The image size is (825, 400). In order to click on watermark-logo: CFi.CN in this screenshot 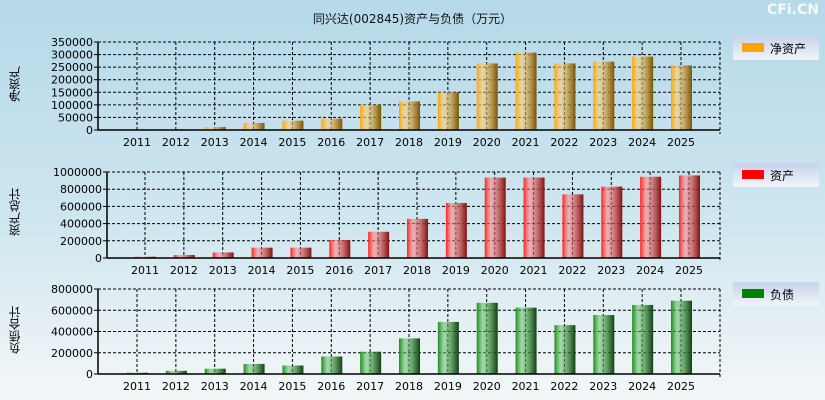, I will do `click(793, 10)`.